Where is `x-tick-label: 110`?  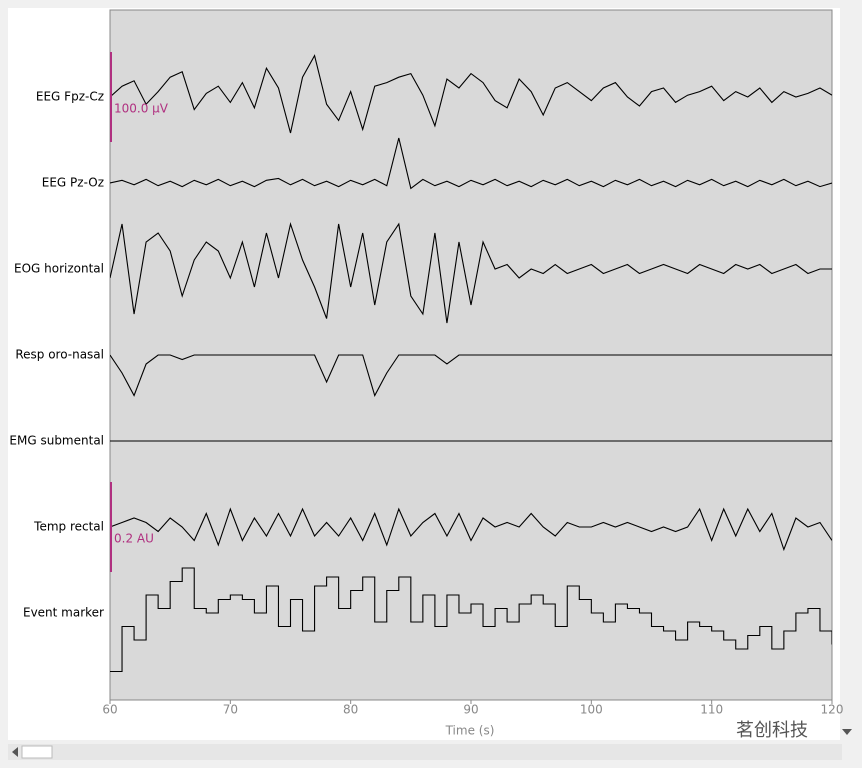 x-tick-label: 110 is located at coordinates (711, 710).